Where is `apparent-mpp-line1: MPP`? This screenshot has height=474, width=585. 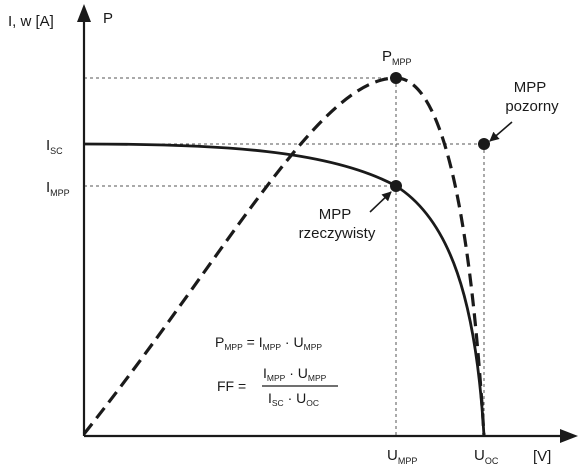 apparent-mpp-line1: MPP is located at coordinates (530, 87).